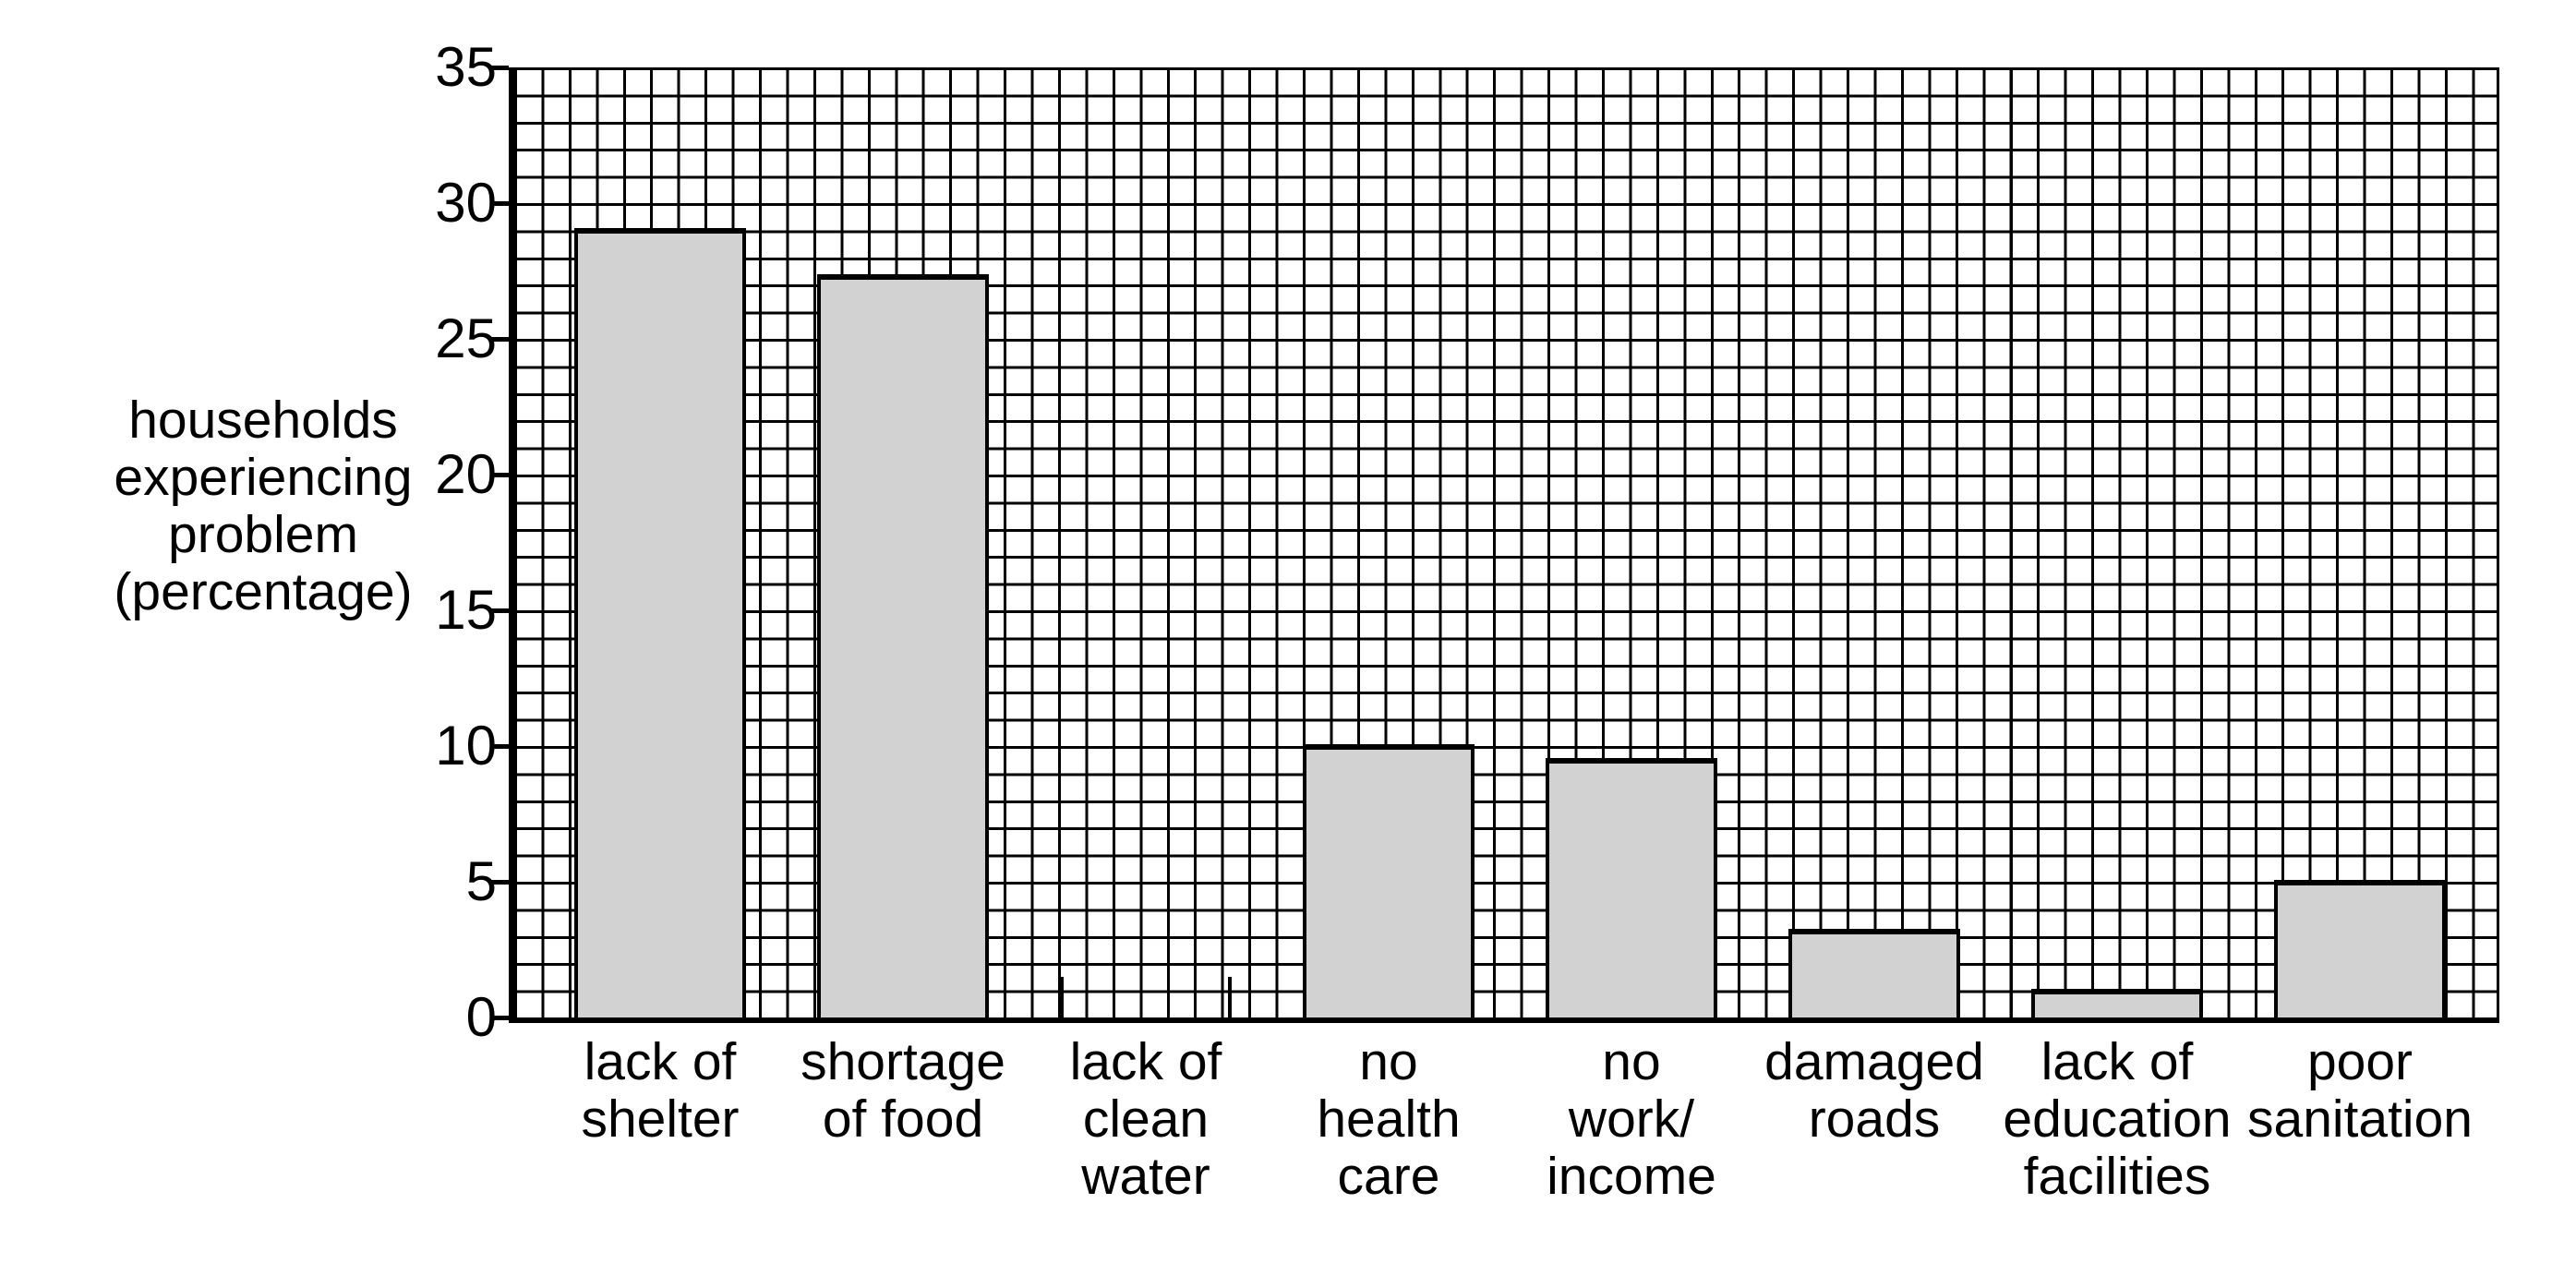  I want to click on x-label-lack-of-shelter: lack of shelter, so click(660, 1090).